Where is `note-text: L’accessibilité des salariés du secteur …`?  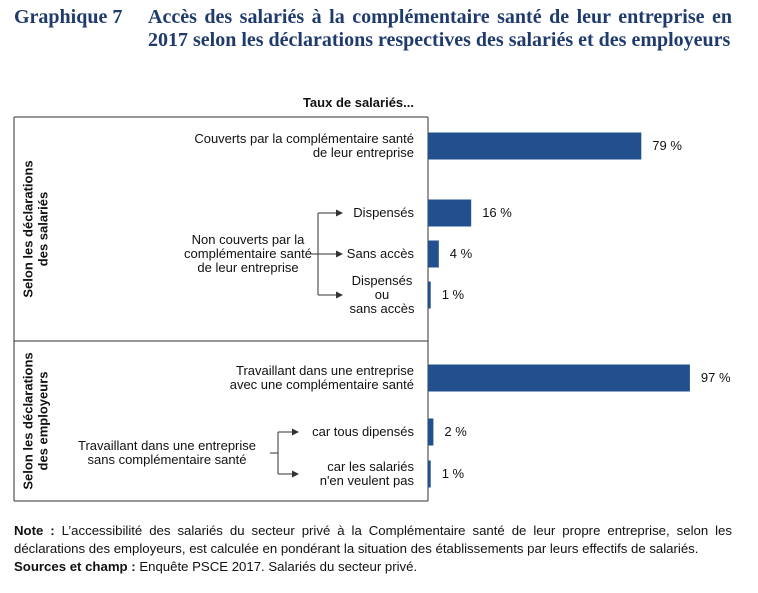
note-text: L’accessibilité des salariés du secteur … is located at coordinates (373, 539).